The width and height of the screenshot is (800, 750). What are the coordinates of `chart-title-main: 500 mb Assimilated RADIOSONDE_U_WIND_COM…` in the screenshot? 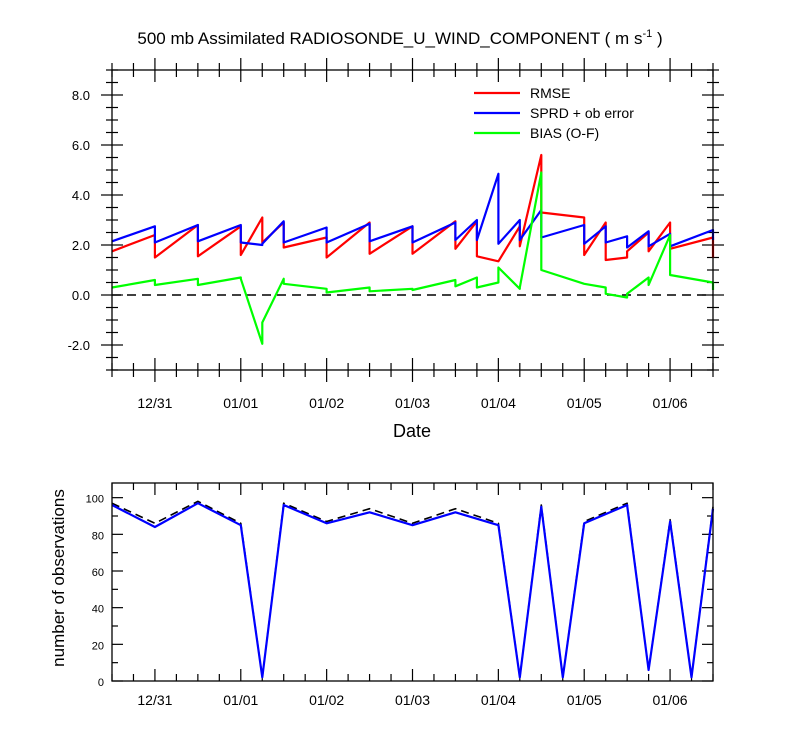 It's located at (389, 38).